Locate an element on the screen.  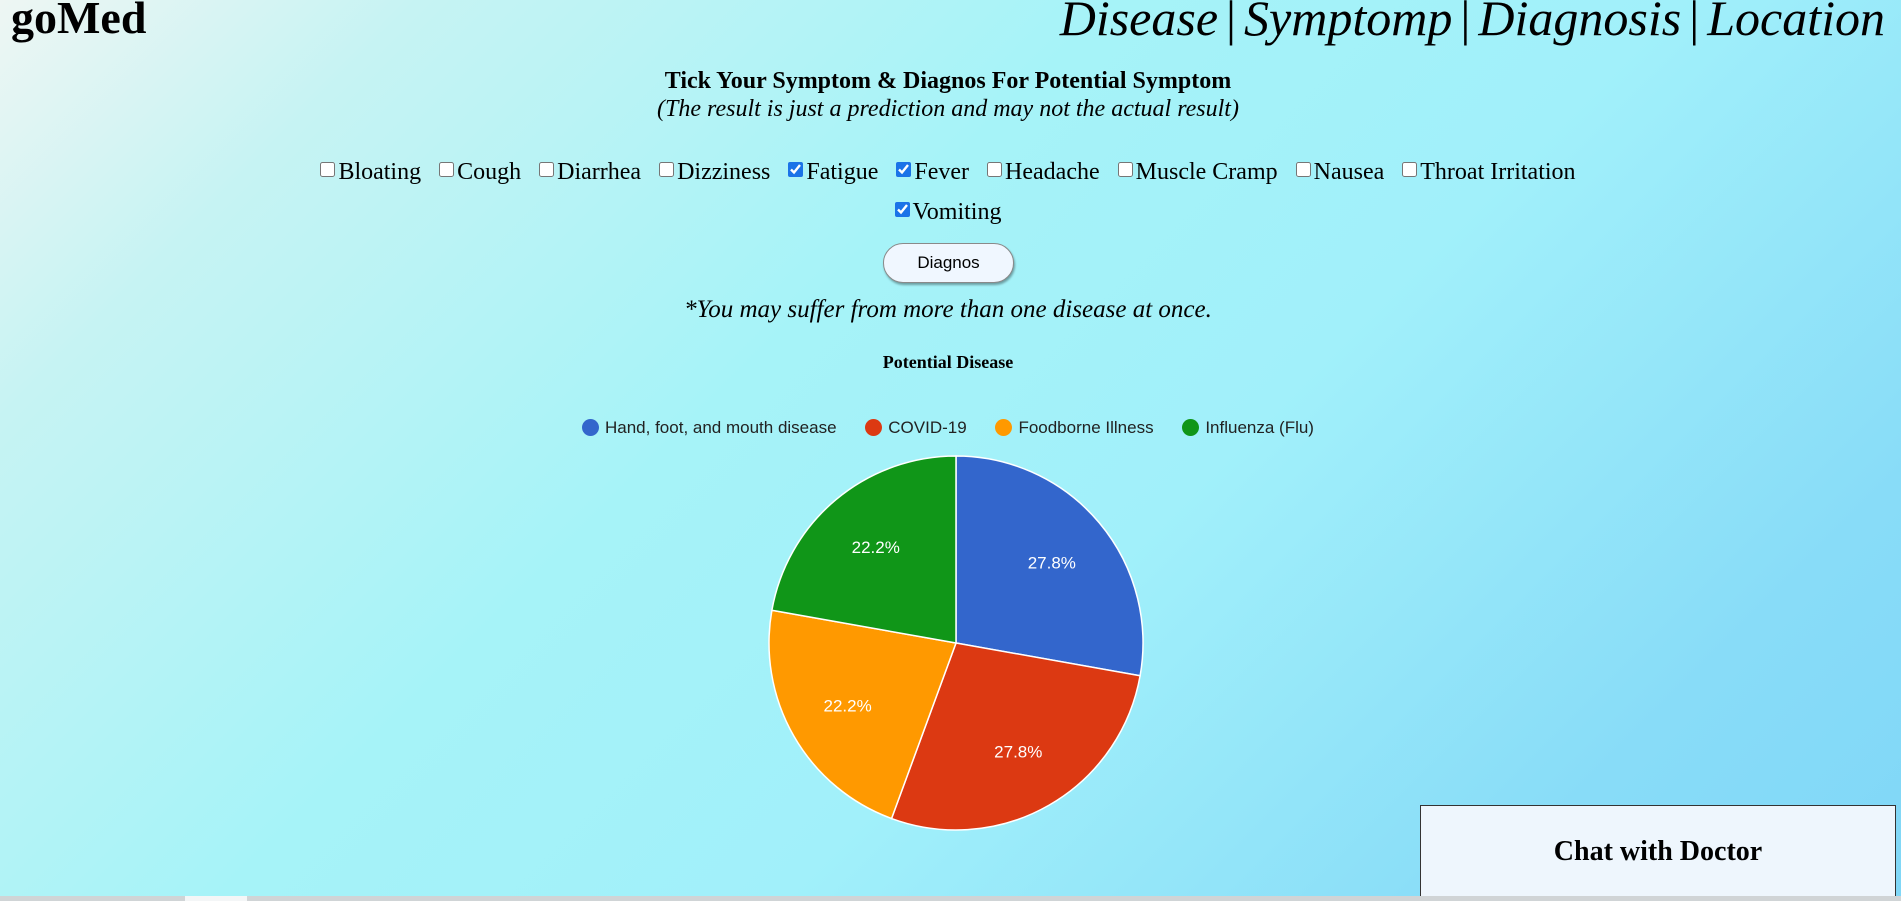
symptom-label: Cough is located at coordinates (489, 172).